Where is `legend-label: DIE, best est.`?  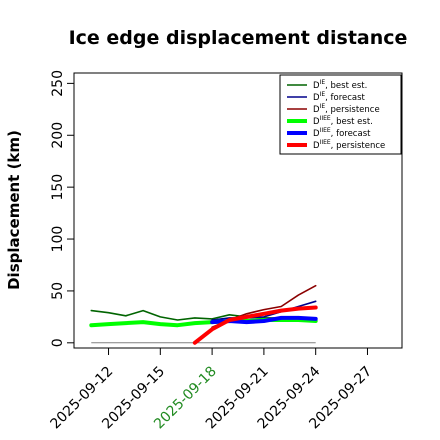 legend-label: DIE, best est. is located at coordinates (340, 85).